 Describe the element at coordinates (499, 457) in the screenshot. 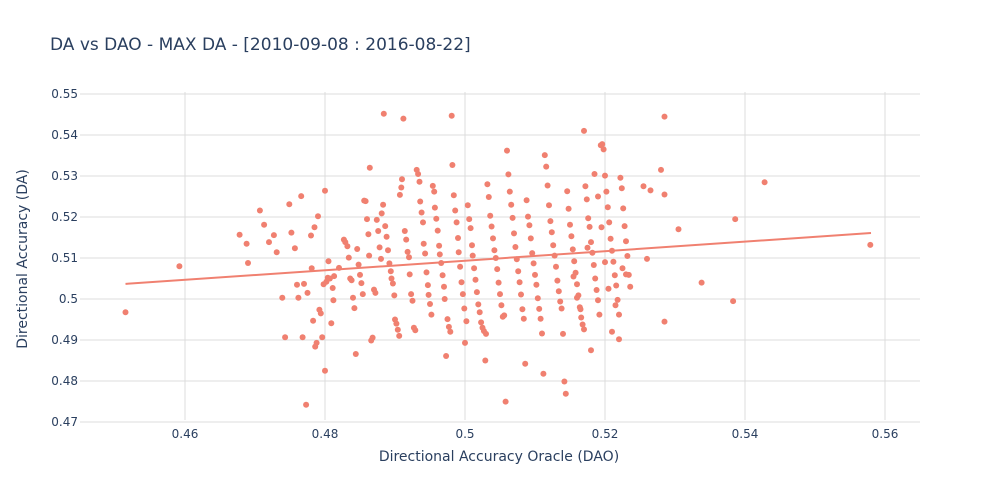

I see `x-axis-title: Directional Accuracy Oracle (DAO)` at that location.